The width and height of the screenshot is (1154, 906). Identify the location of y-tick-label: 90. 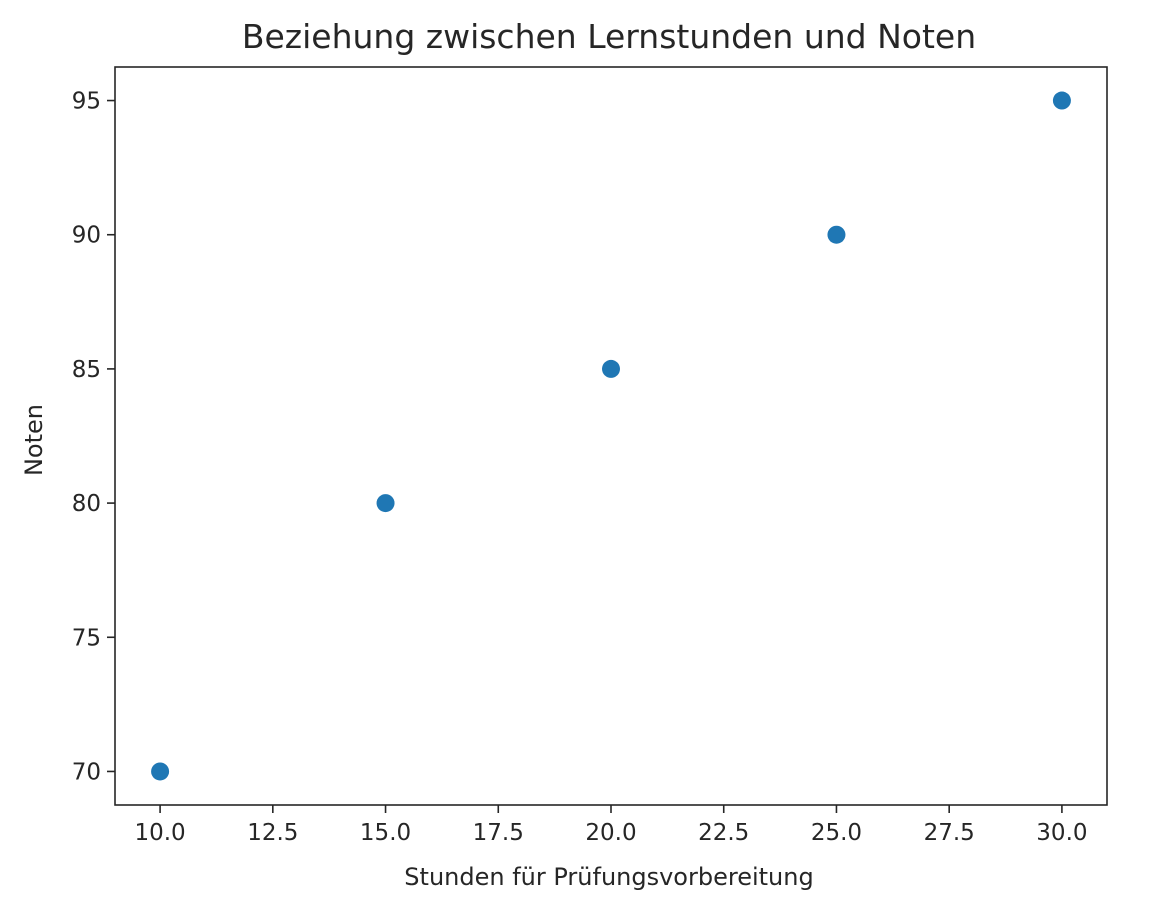
(86, 236).